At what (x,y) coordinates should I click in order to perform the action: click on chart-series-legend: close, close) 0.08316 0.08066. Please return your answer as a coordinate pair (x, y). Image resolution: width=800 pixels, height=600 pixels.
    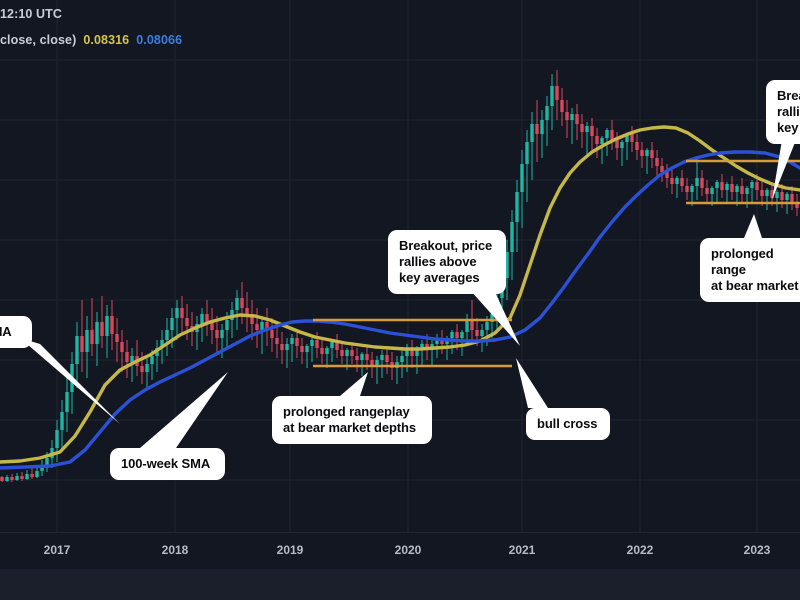
    Looking at the image, I should click on (91, 40).